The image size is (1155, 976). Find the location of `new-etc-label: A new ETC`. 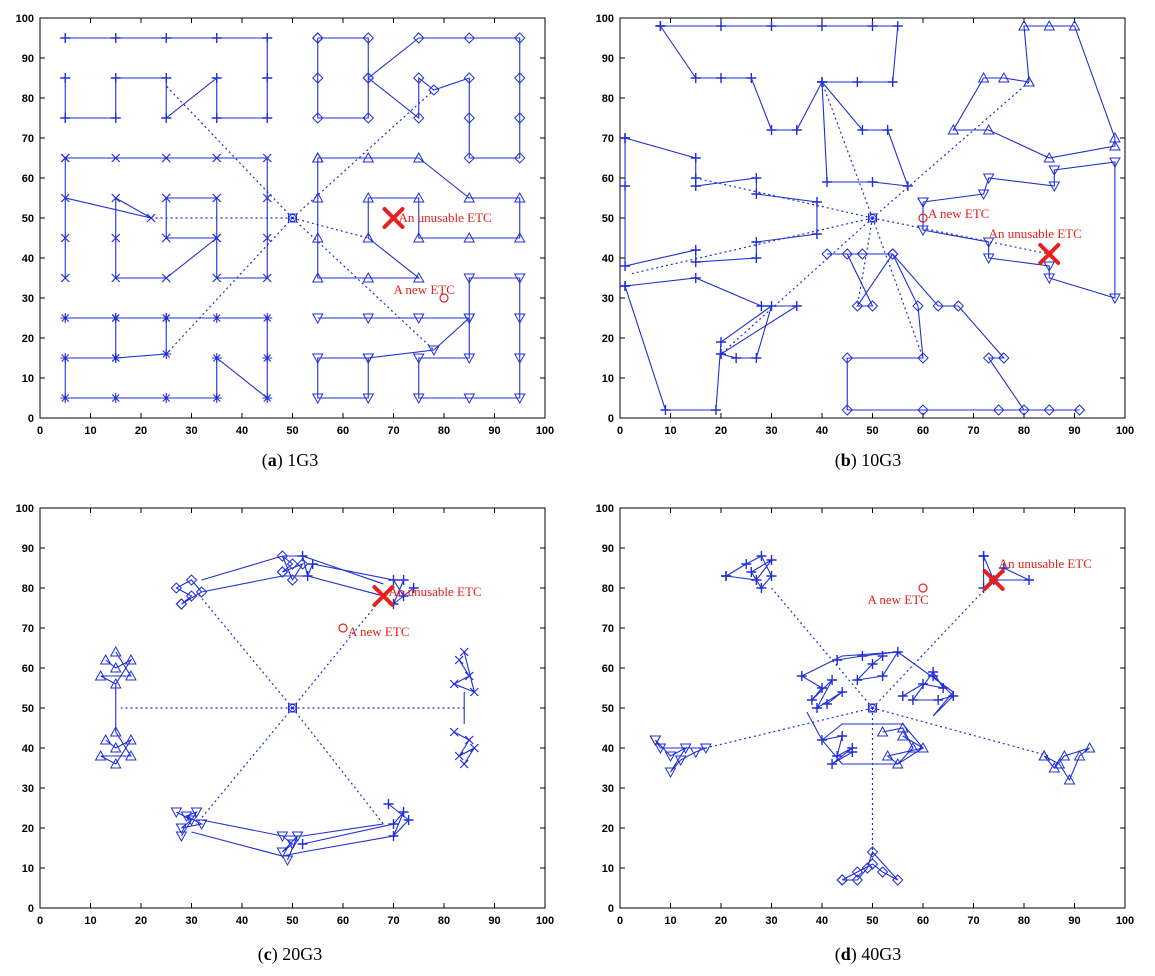

new-etc-label: A new ETC is located at coordinates (897, 599).